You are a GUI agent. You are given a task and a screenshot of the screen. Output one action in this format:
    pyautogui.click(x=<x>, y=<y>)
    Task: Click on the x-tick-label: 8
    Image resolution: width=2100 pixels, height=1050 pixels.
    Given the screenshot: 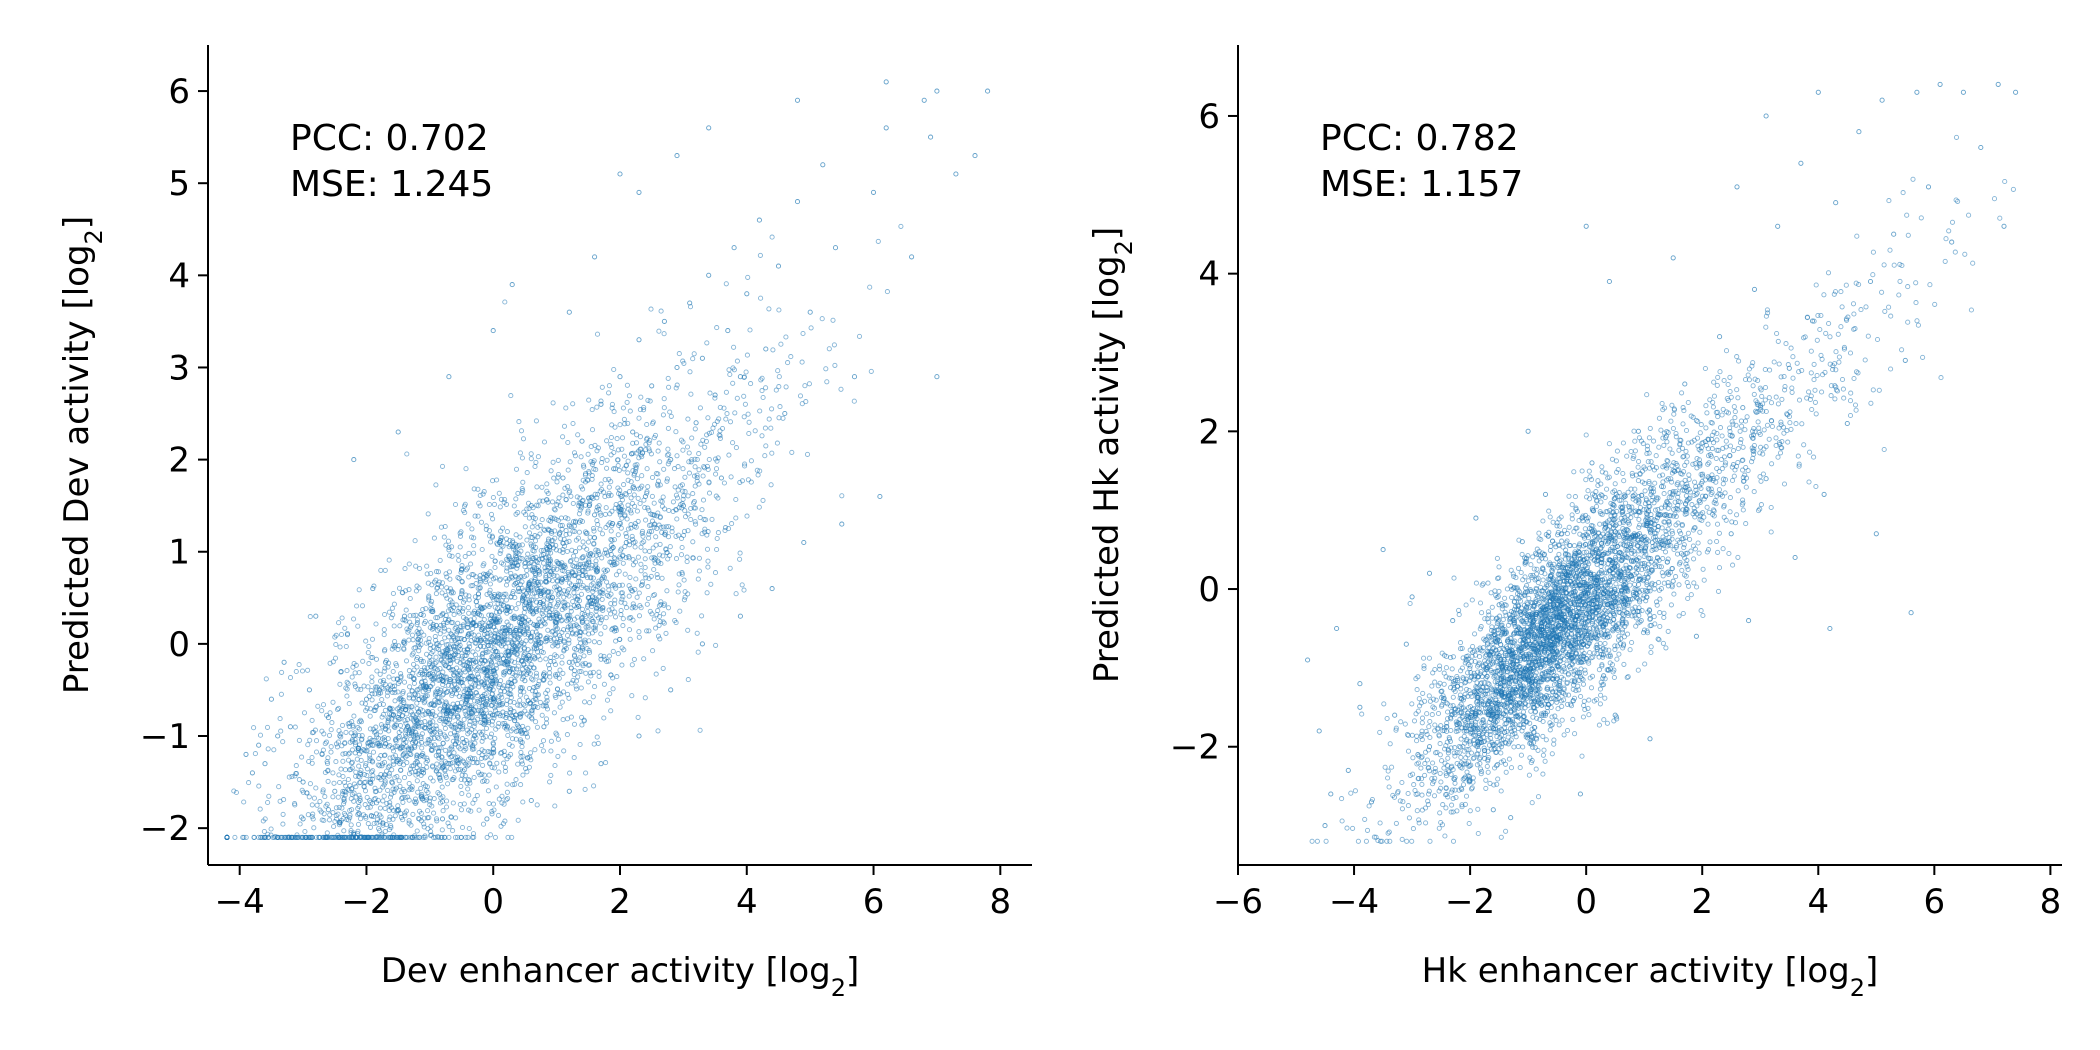 What is the action you would take?
    pyautogui.click(x=1000, y=902)
    